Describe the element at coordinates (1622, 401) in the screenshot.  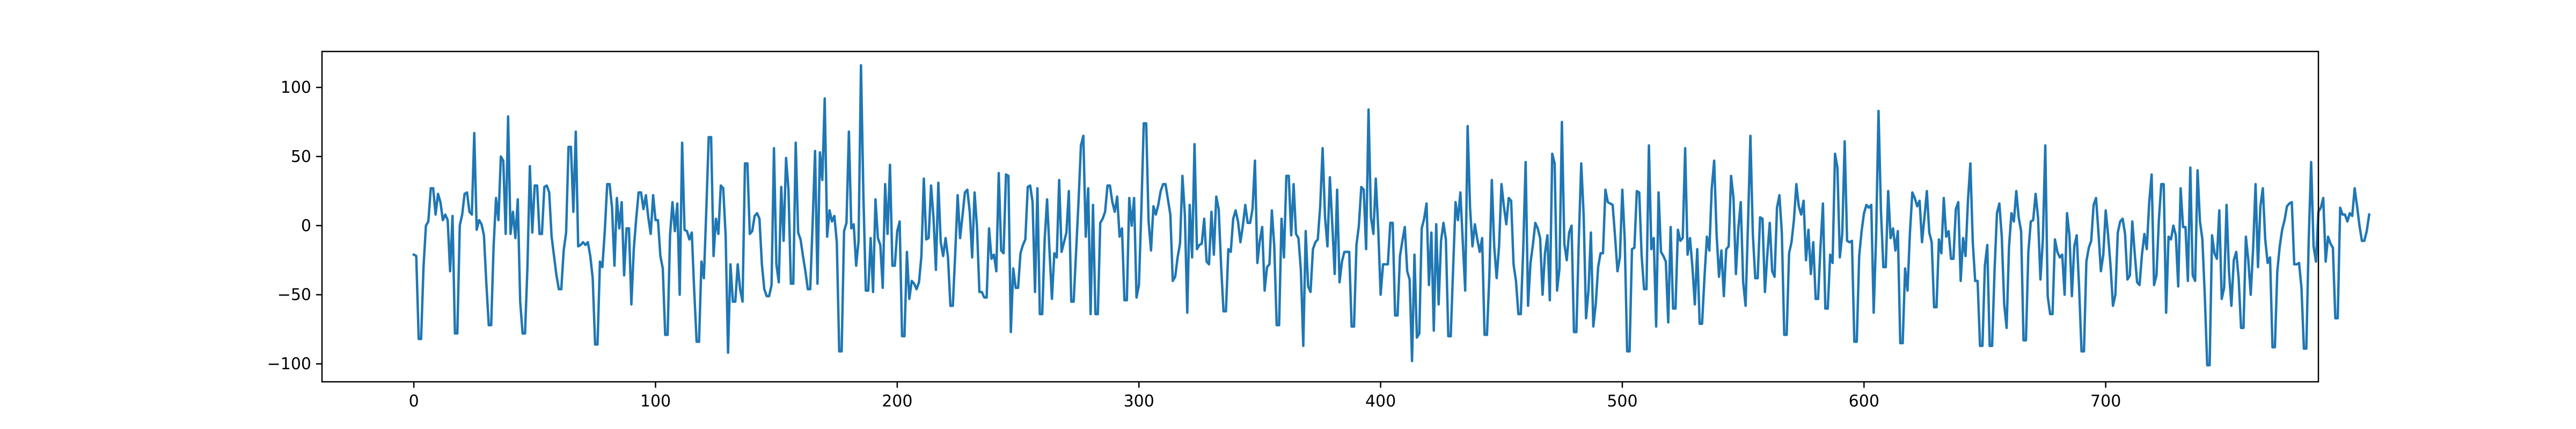
I see `x-tick-label: 500` at that location.